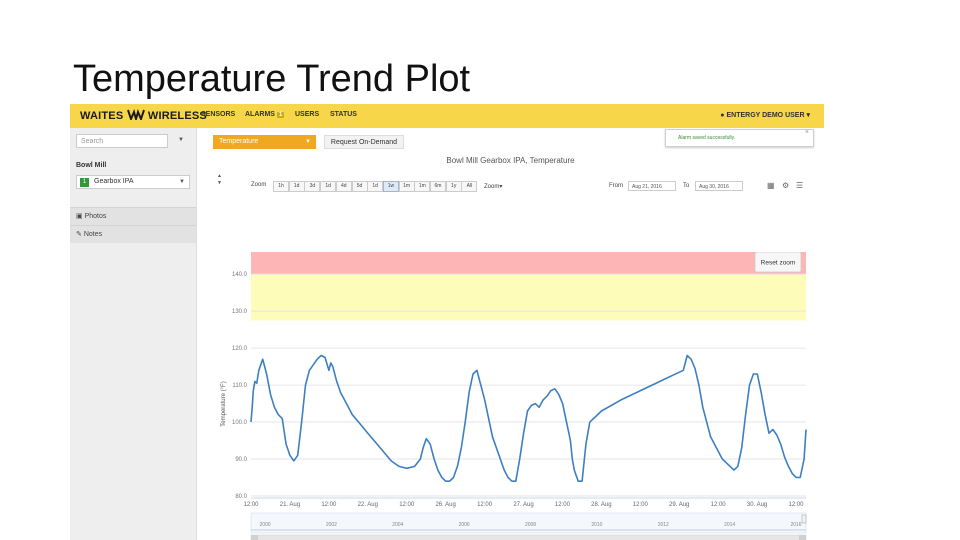  Describe the element at coordinates (723, 115) in the screenshot. I see `user-icon: ●` at that location.